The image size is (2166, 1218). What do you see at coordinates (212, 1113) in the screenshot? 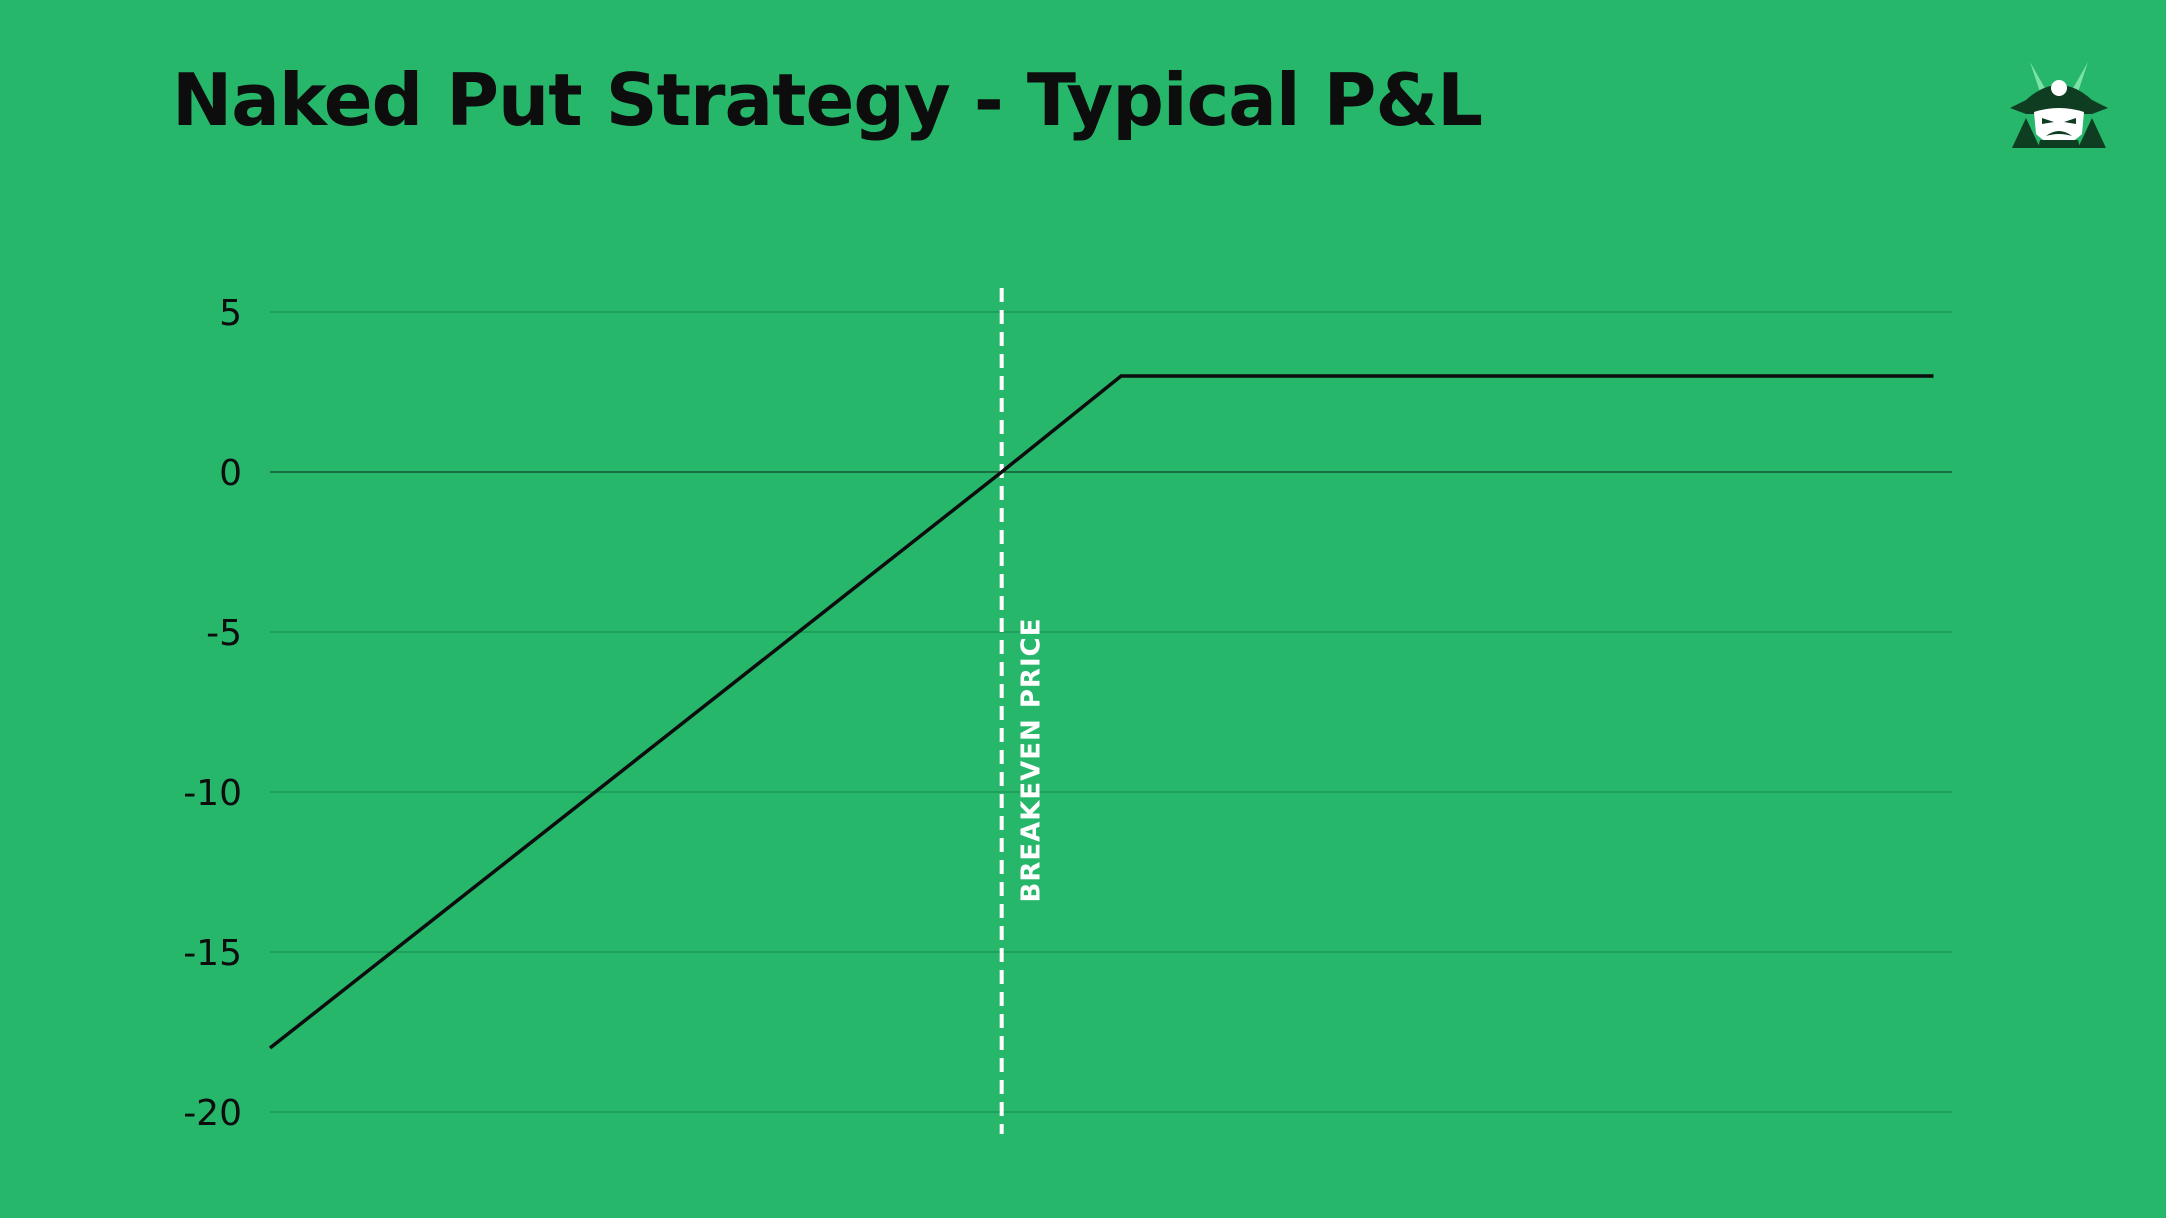
I see `y-tick-label: -20` at bounding box center [212, 1113].